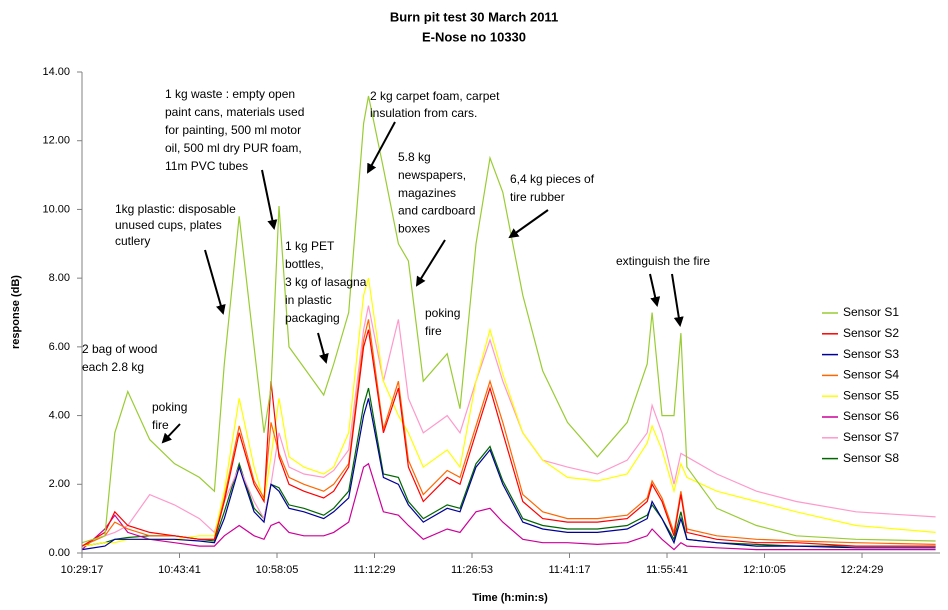 Image resolution: width=948 pixels, height=610 pixels. Describe the element at coordinates (179, 570) in the screenshot. I see `x-tick-label: 10:43:41` at that location.